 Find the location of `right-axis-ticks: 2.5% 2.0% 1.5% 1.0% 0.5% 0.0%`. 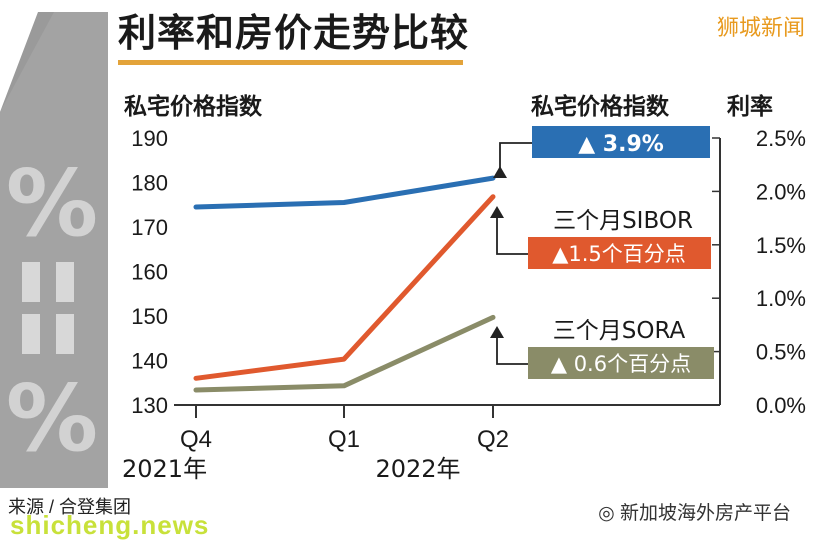

right-axis-ticks: 2.5% 2.0% 1.5% 1.0% 0.5% 0.0% is located at coordinates (759, 272).